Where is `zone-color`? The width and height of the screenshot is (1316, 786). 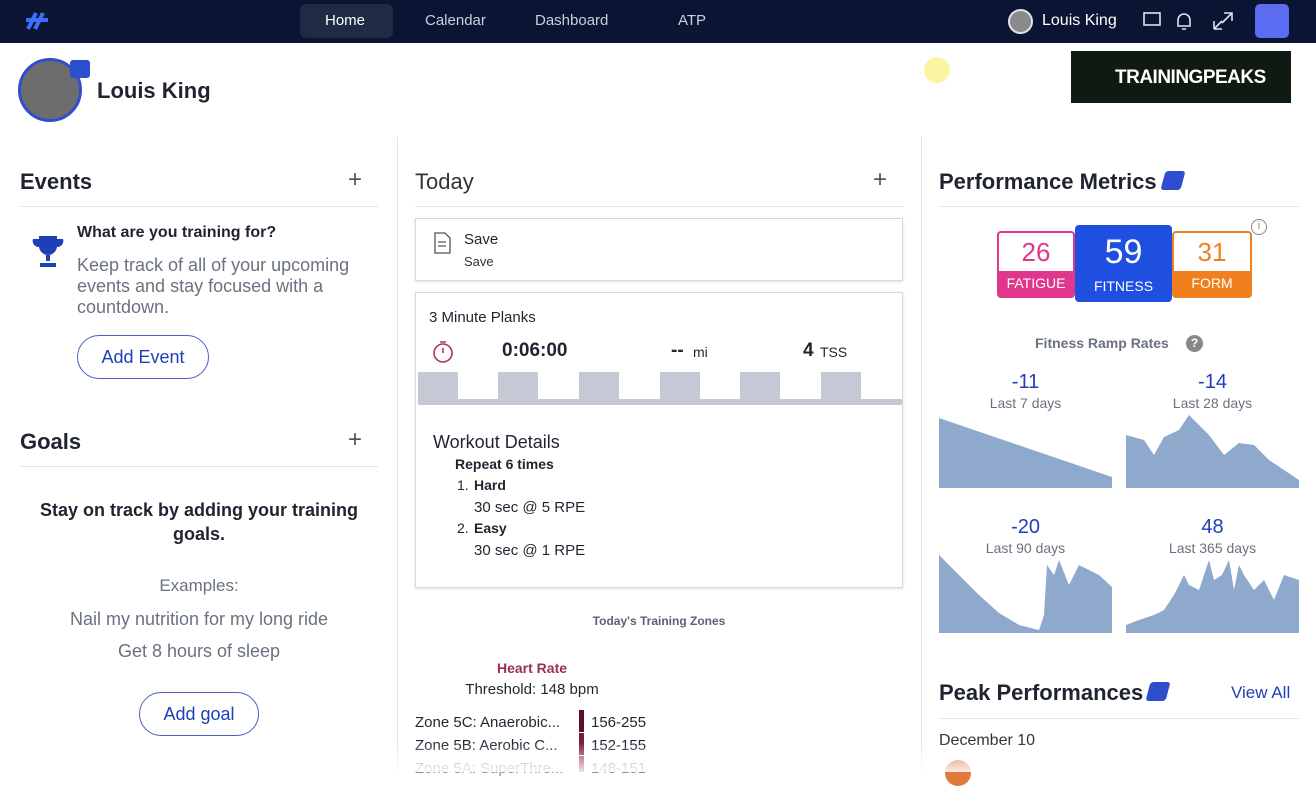
zone-color is located at coordinates (581, 721).